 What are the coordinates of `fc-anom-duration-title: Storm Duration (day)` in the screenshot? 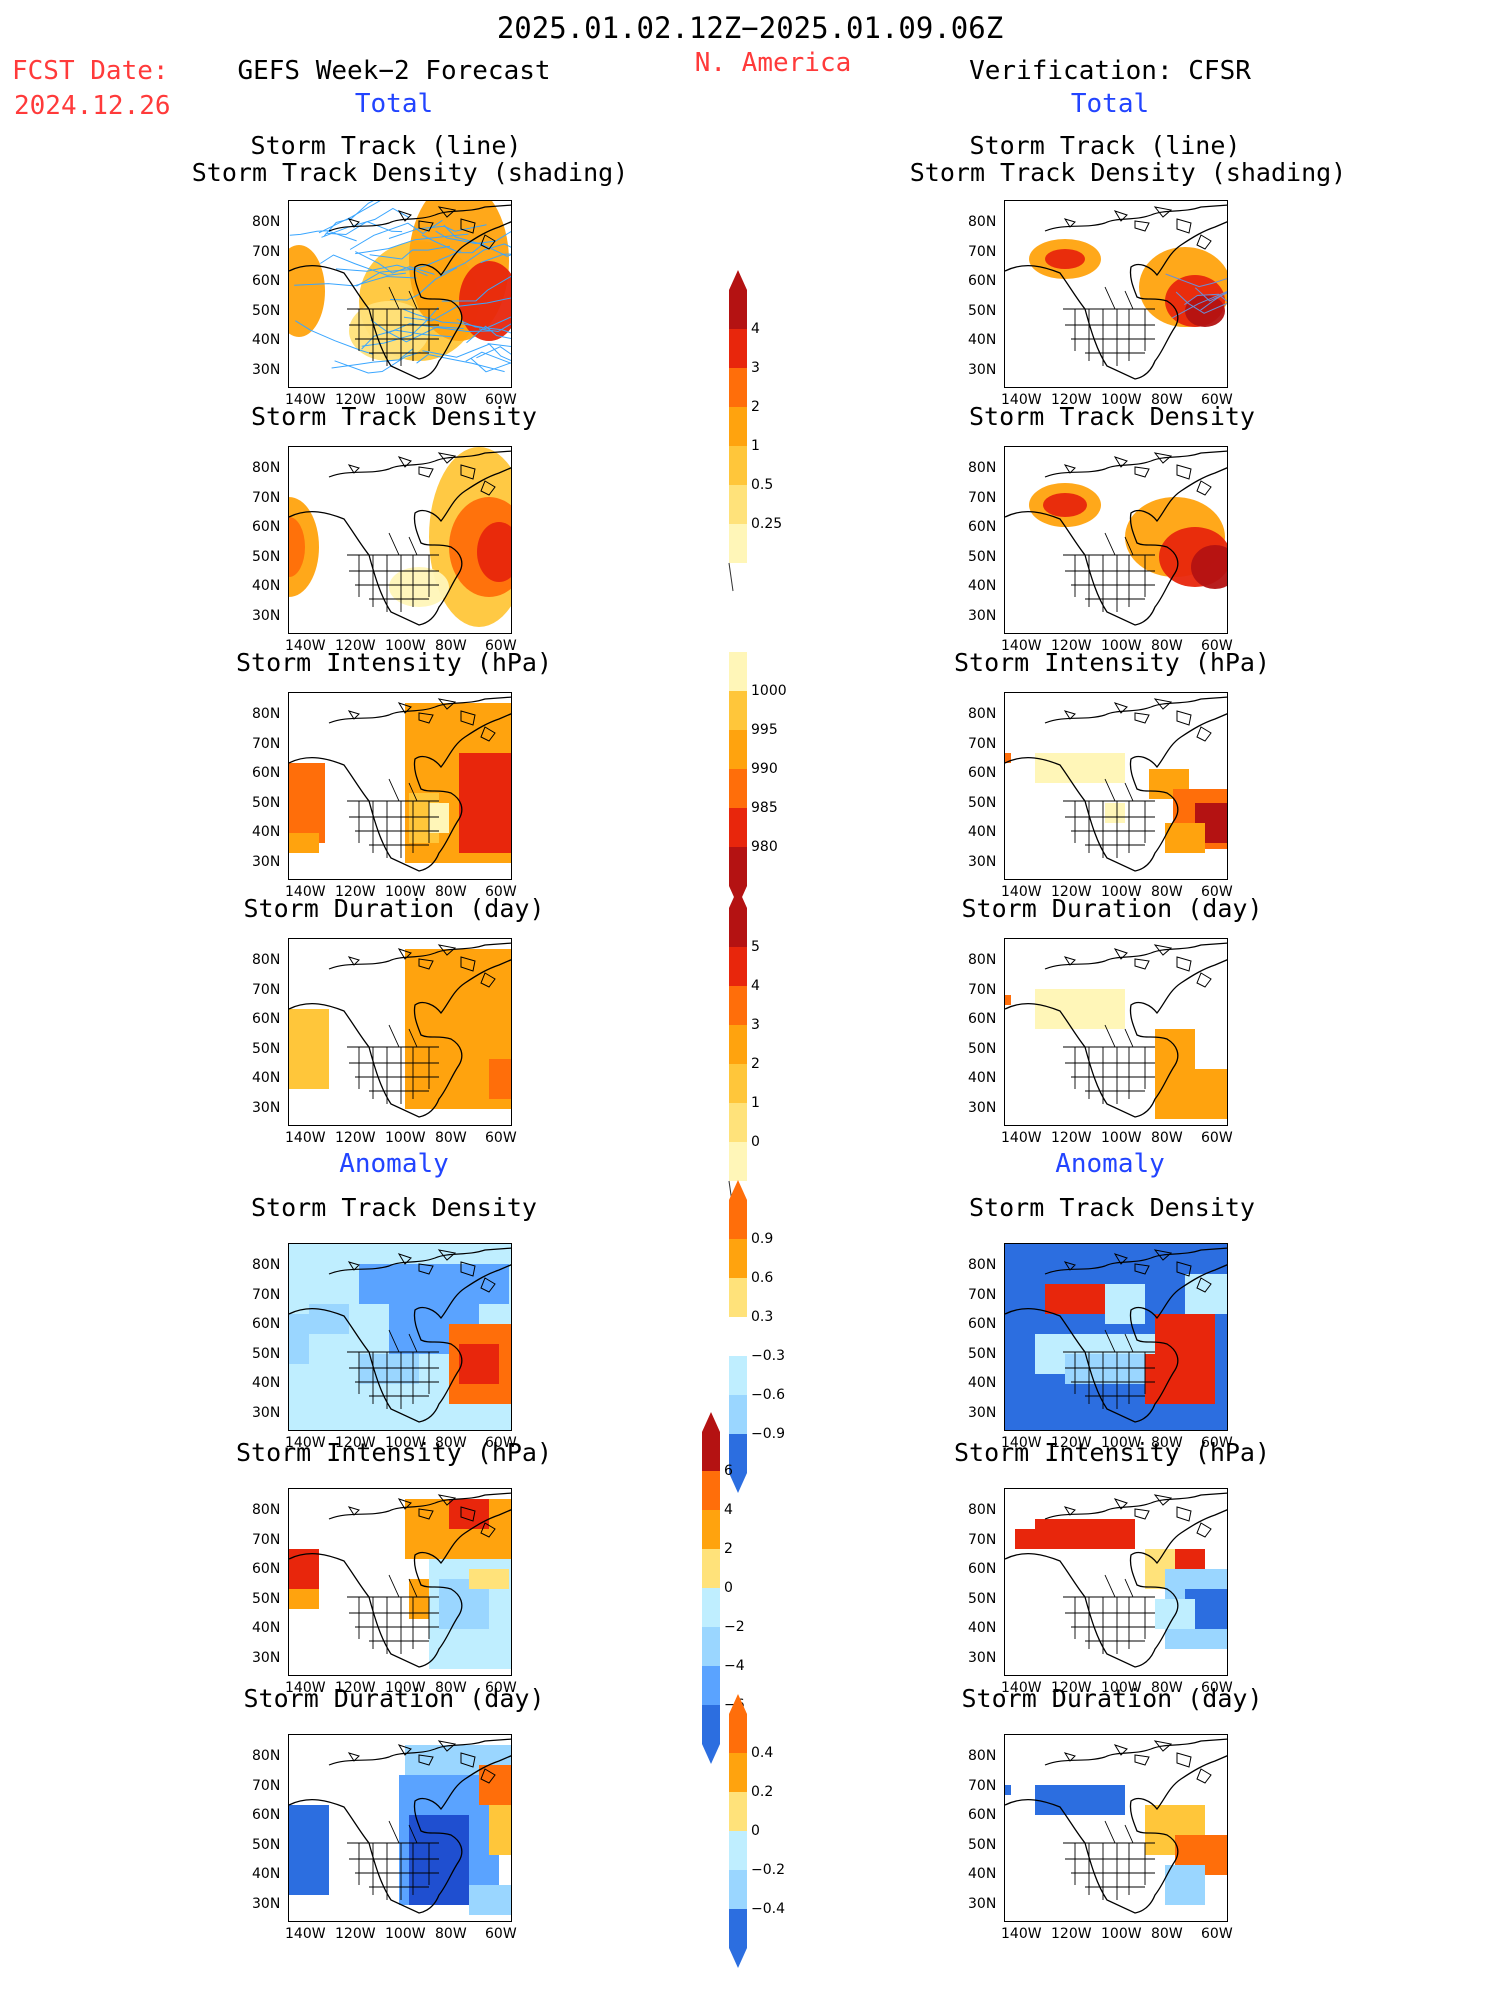 It's located at (394, 1698).